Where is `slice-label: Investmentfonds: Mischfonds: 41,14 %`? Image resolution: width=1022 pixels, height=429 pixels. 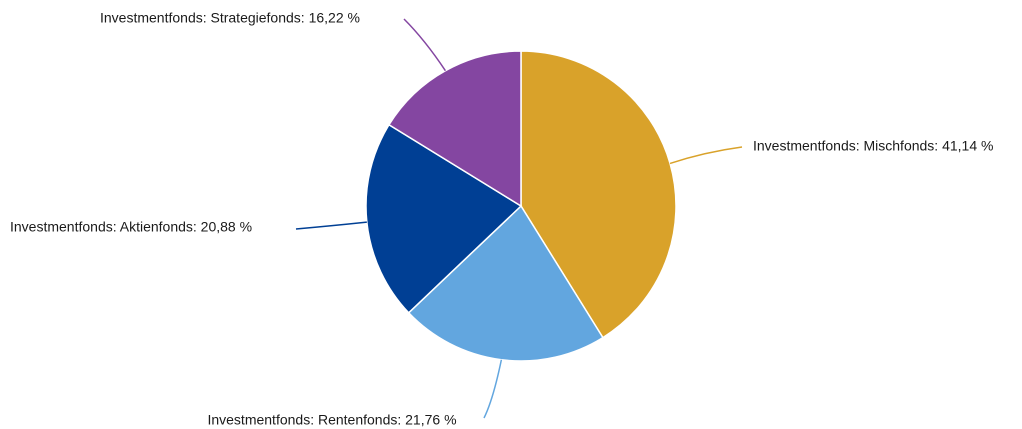
slice-label: Investmentfonds: Mischfonds: 41,14 % is located at coordinates (873, 146).